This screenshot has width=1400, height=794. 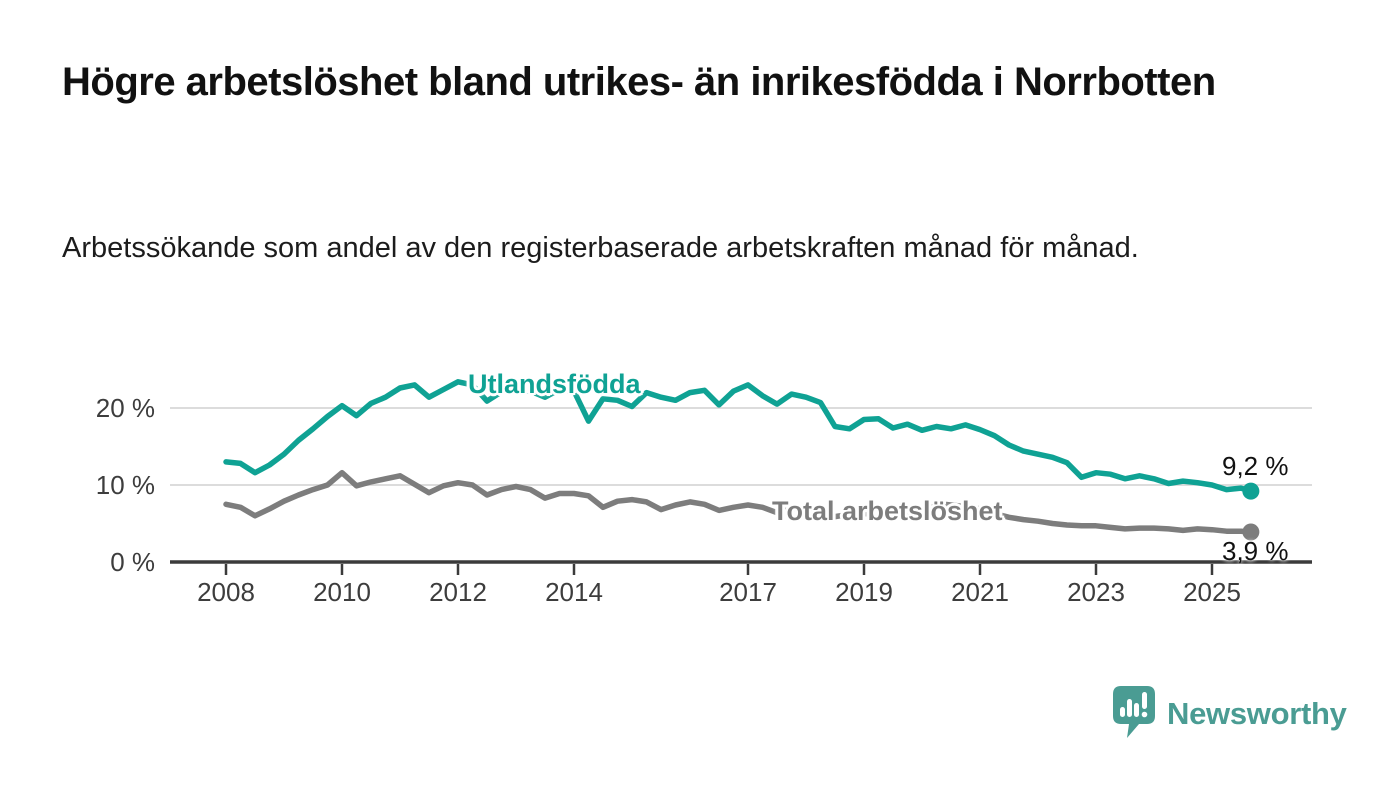 What do you see at coordinates (1257, 713) in the screenshot?
I see `brand-name: Newsworthy` at bounding box center [1257, 713].